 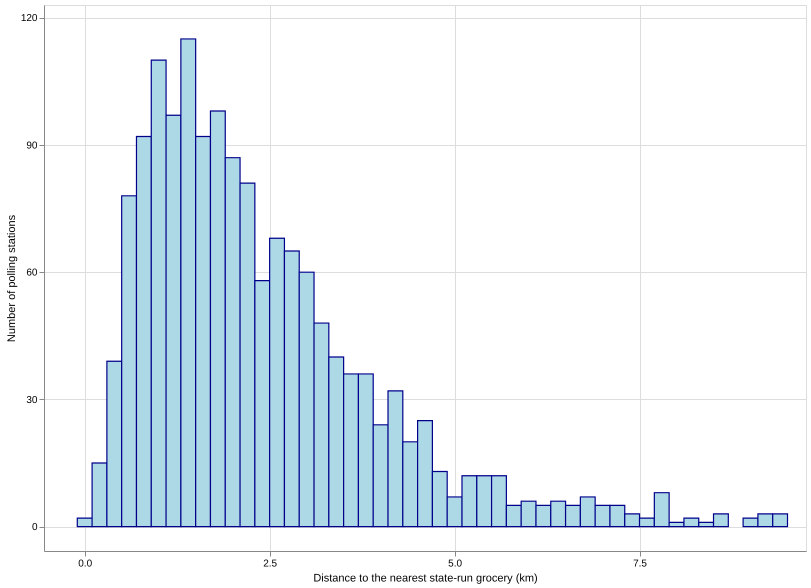 What do you see at coordinates (640, 564) in the screenshot?
I see `x-tick-label: 7.5` at bounding box center [640, 564].